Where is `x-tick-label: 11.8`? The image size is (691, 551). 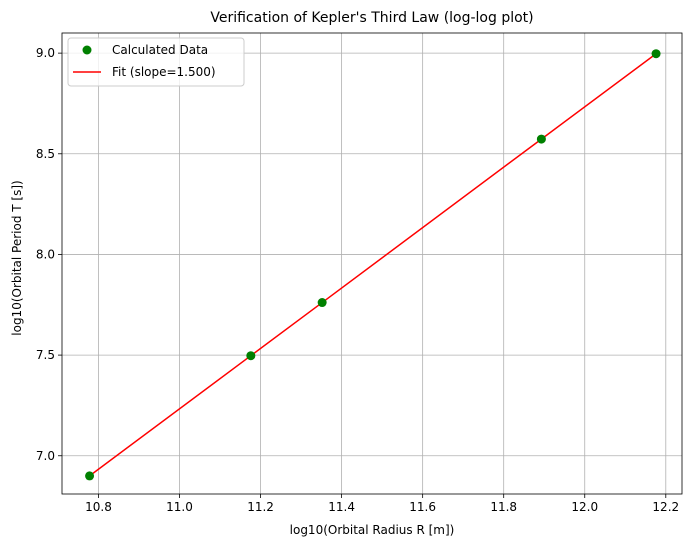
x-tick-label: 11.8 is located at coordinates (503, 507).